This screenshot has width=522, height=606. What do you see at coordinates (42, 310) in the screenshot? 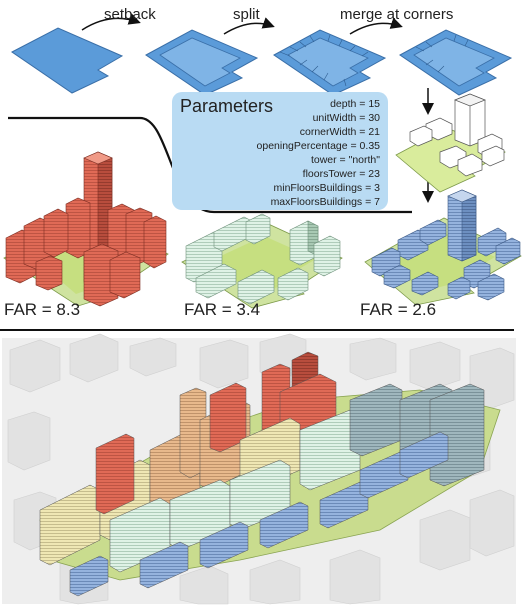
I see `far-label-red: FAR = 8.3` at bounding box center [42, 310].